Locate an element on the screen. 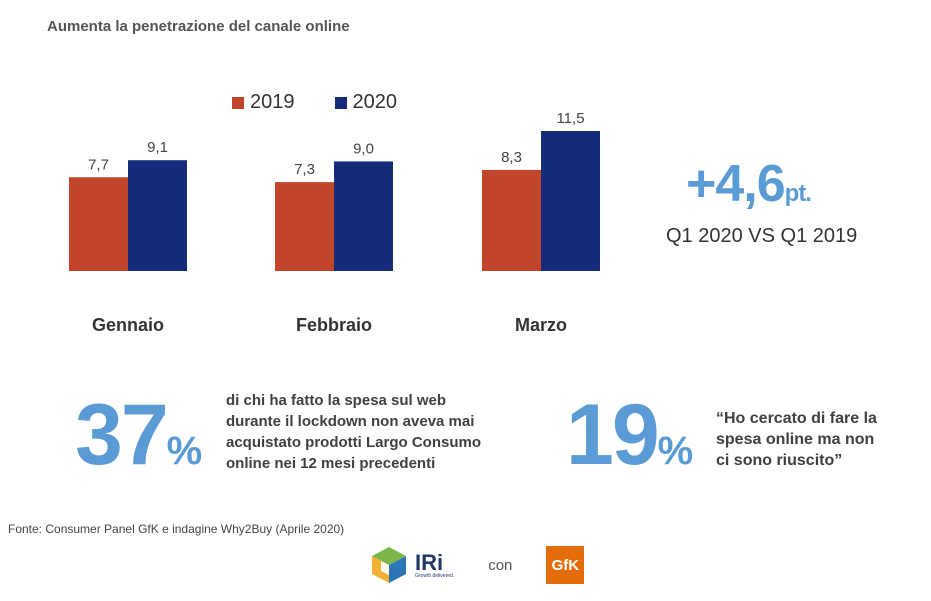  highlight-number: +4,6pt. is located at coordinates (749, 184).